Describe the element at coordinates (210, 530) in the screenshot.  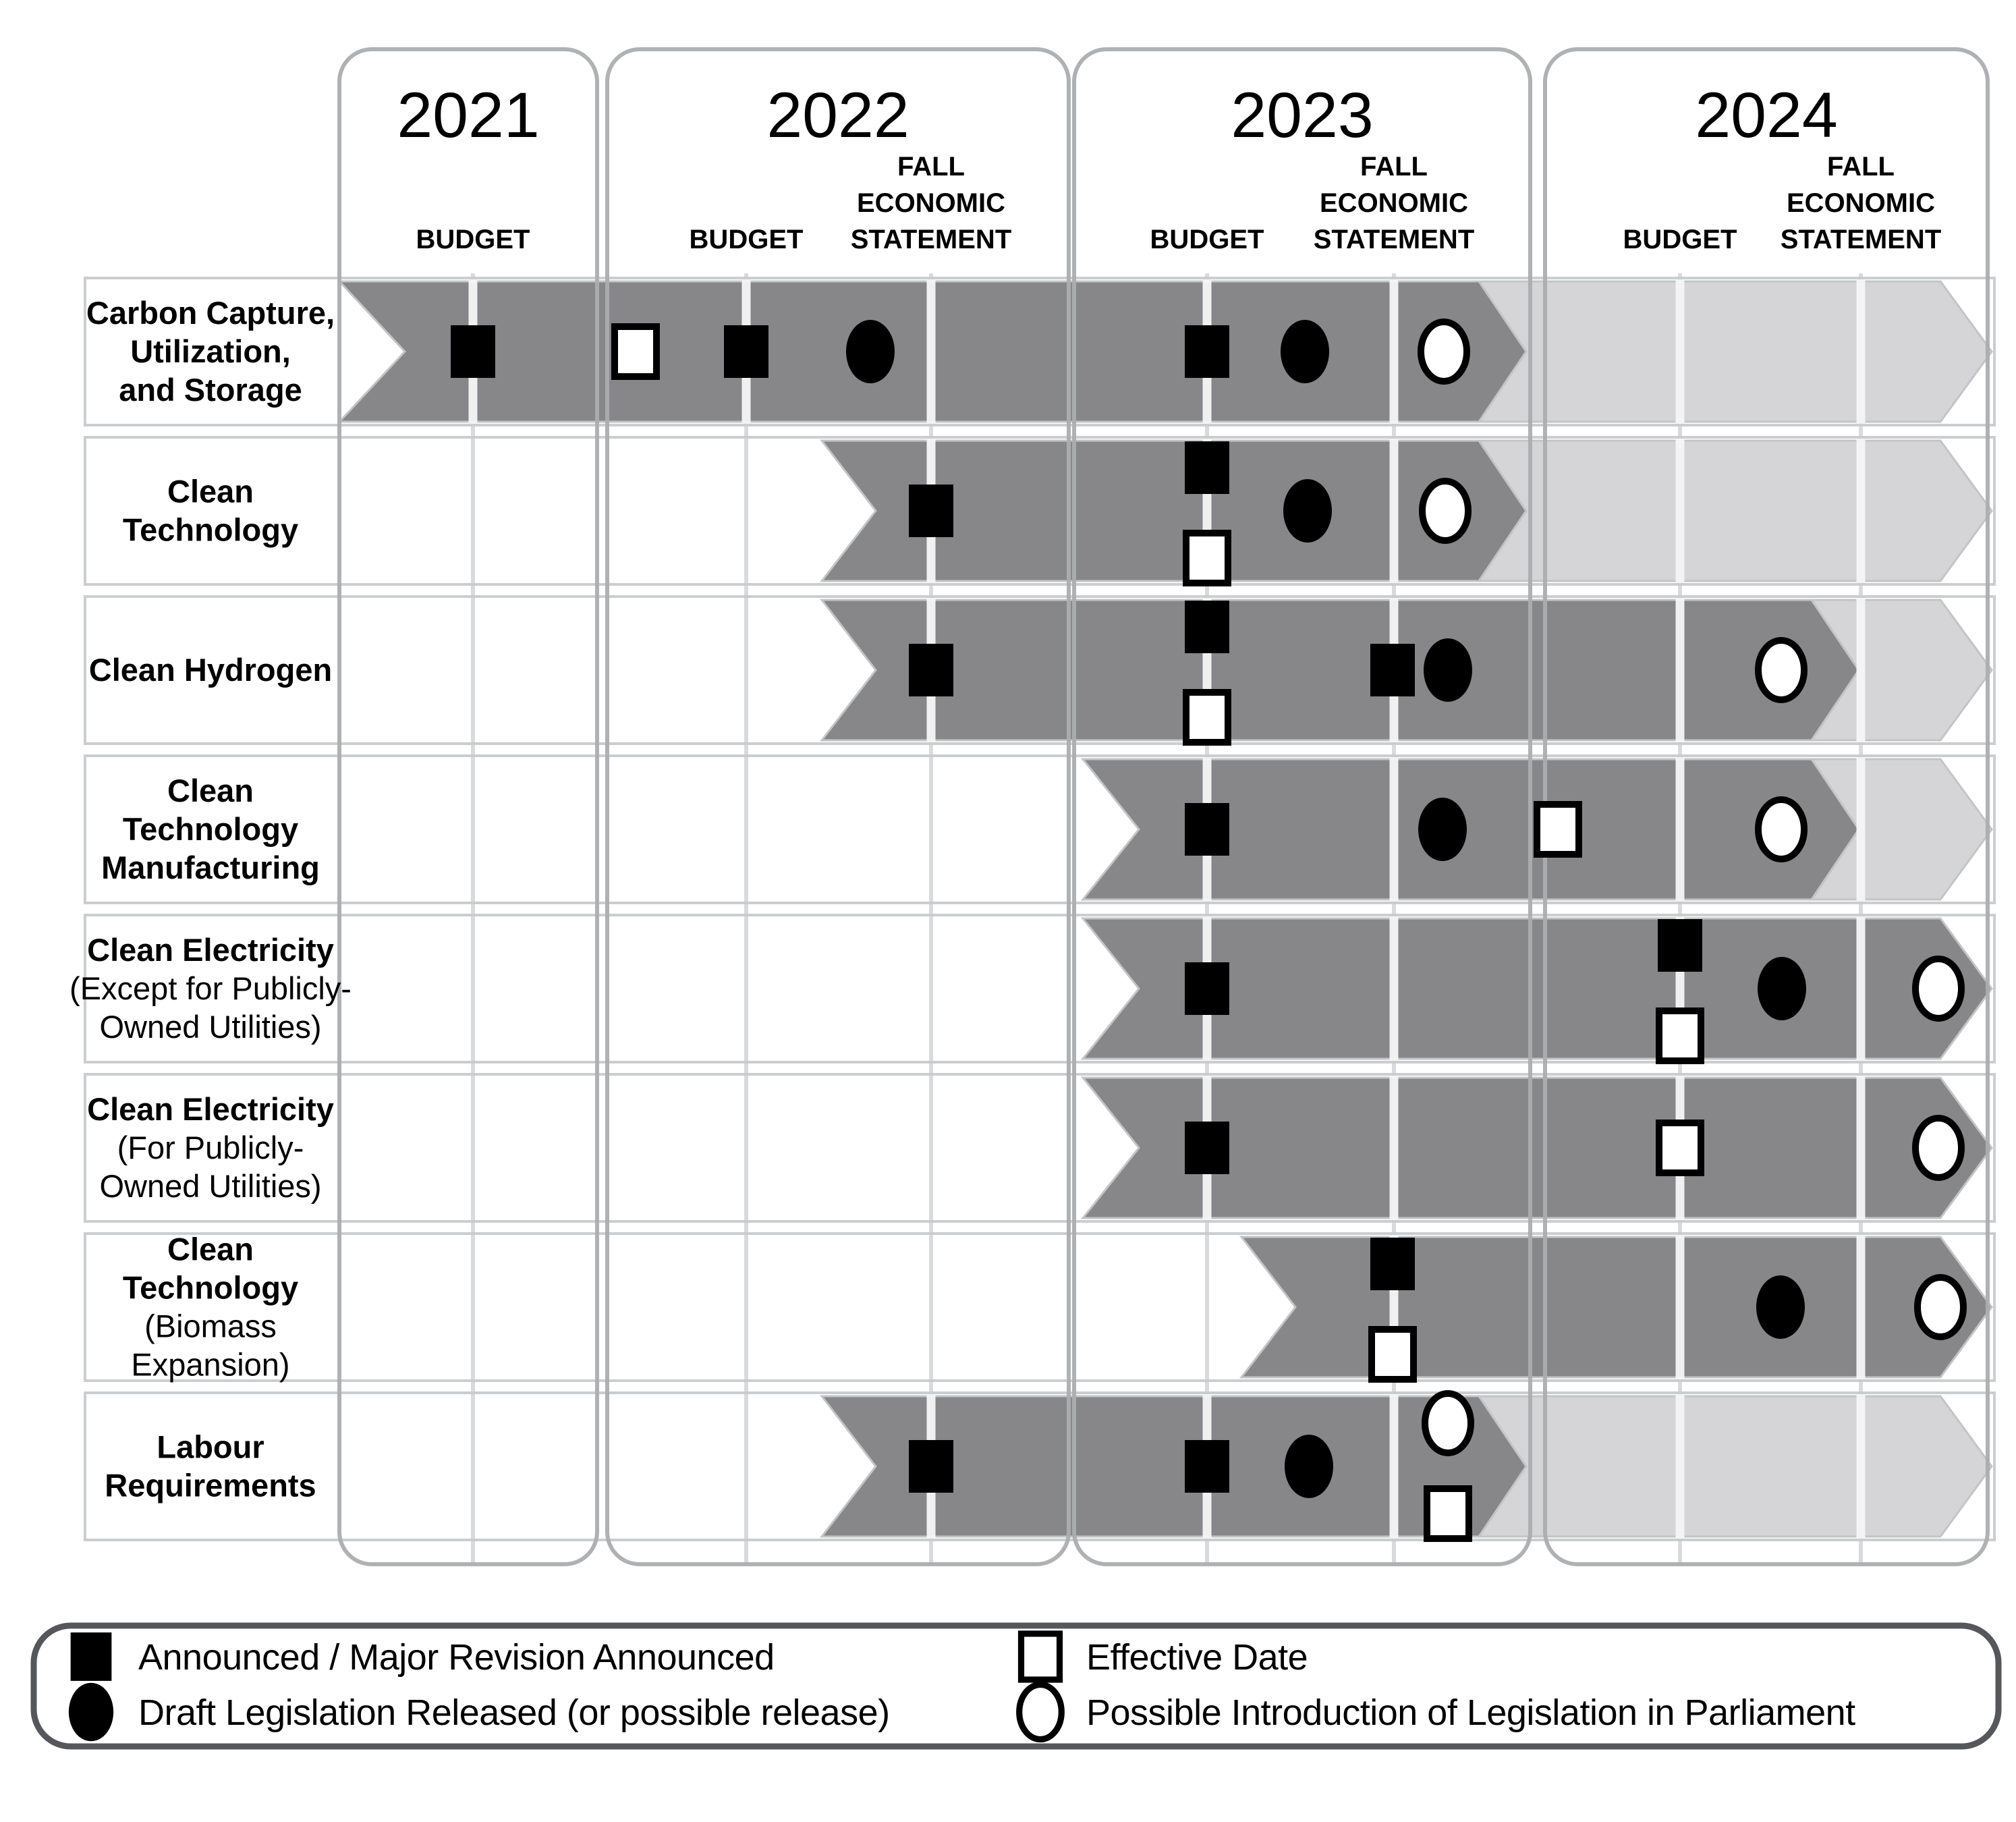
I see `row-label-clean-technology: Technology` at that location.